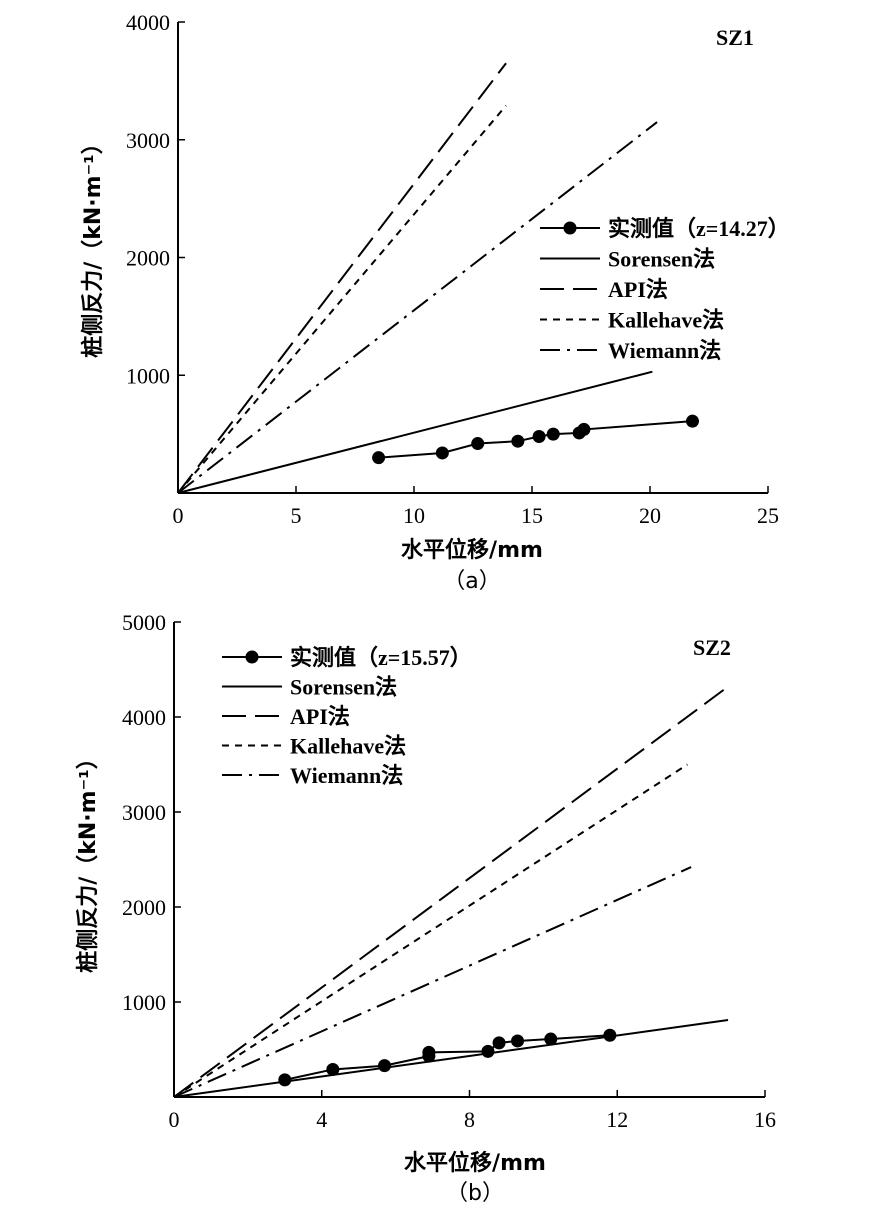  What do you see at coordinates (712, 647) in the screenshot?
I see `panel-label-b: SZ2` at bounding box center [712, 647].